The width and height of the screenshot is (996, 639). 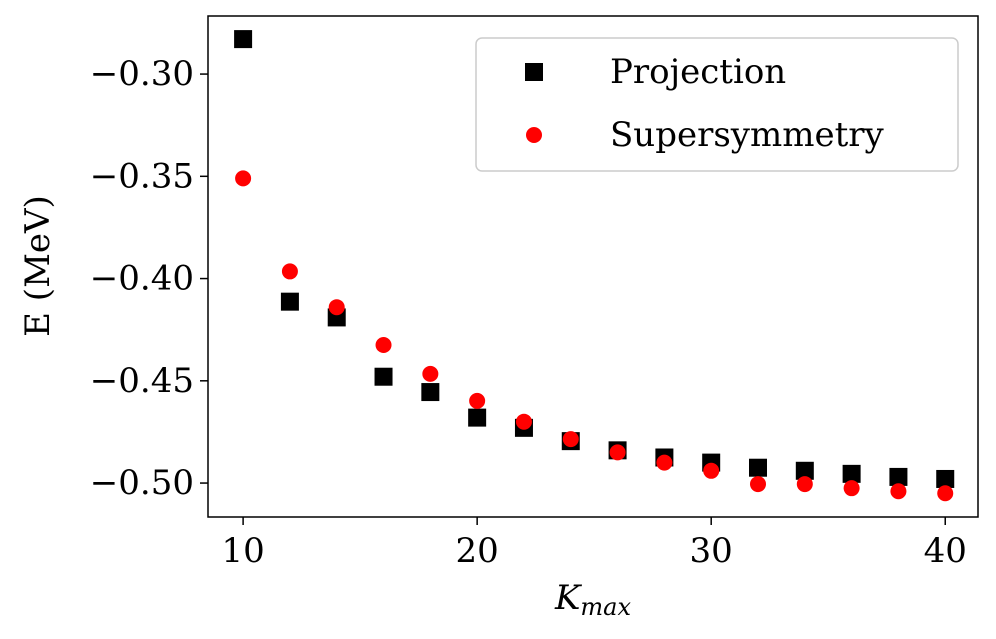 What do you see at coordinates (142, 483) in the screenshot?
I see `y-tick-label: −0.50` at bounding box center [142, 483].